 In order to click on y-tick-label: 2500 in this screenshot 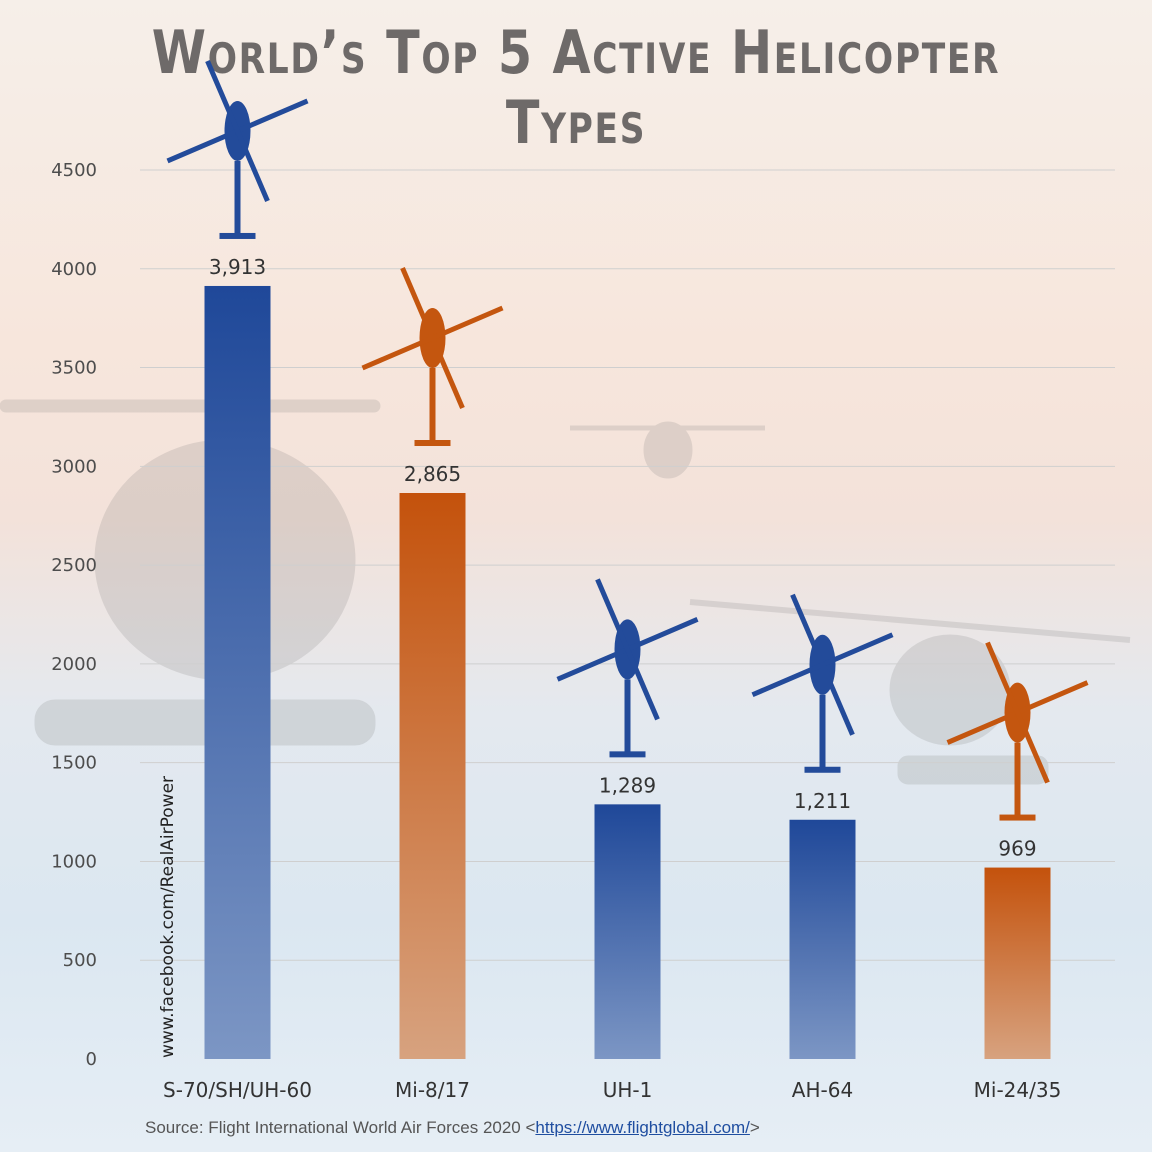, I will do `click(74, 565)`.